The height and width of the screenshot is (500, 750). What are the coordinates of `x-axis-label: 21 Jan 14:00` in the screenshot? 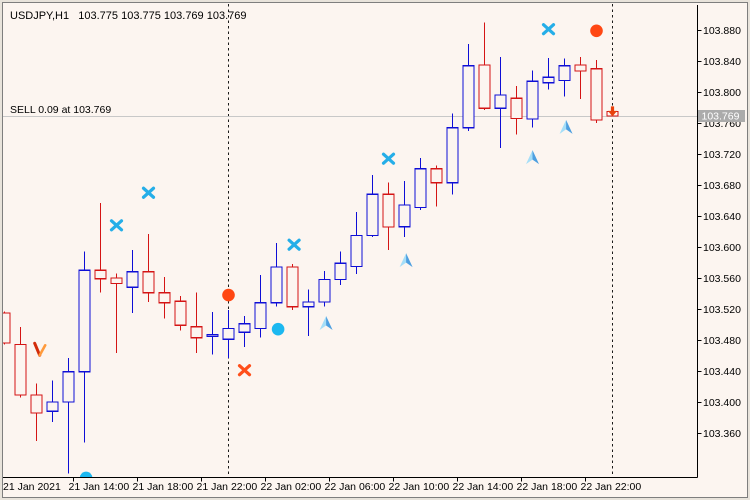 It's located at (99, 487).